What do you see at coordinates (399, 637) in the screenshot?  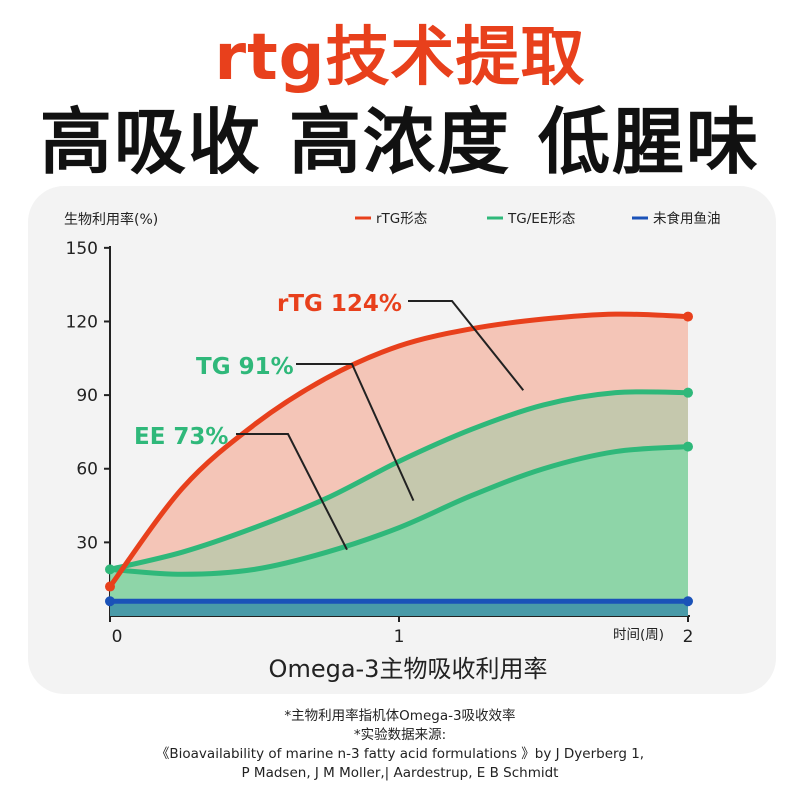 I see `x-tick-label-1: 1` at bounding box center [399, 637].